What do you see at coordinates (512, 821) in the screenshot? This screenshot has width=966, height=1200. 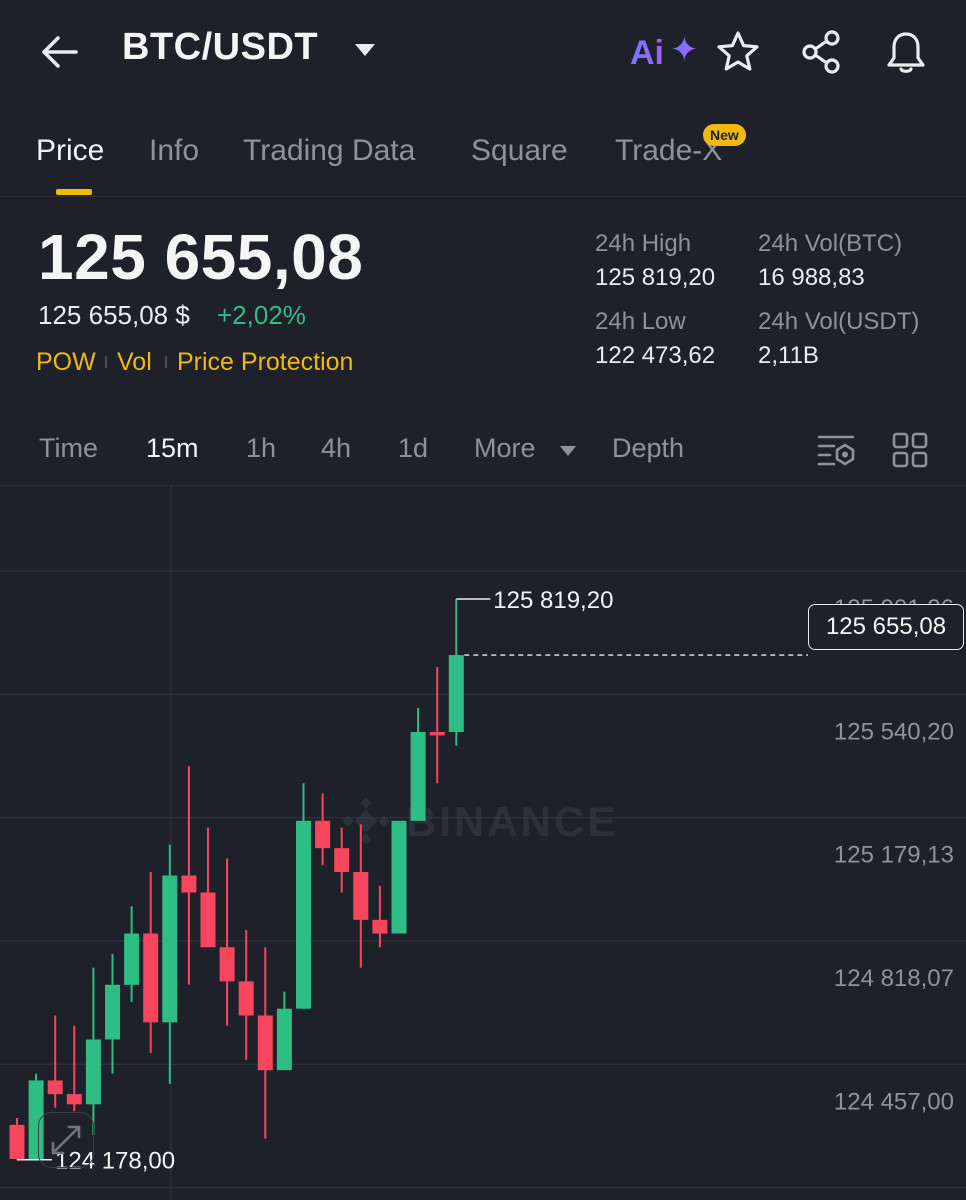 I see `watermark-text: BINANCE` at bounding box center [512, 821].